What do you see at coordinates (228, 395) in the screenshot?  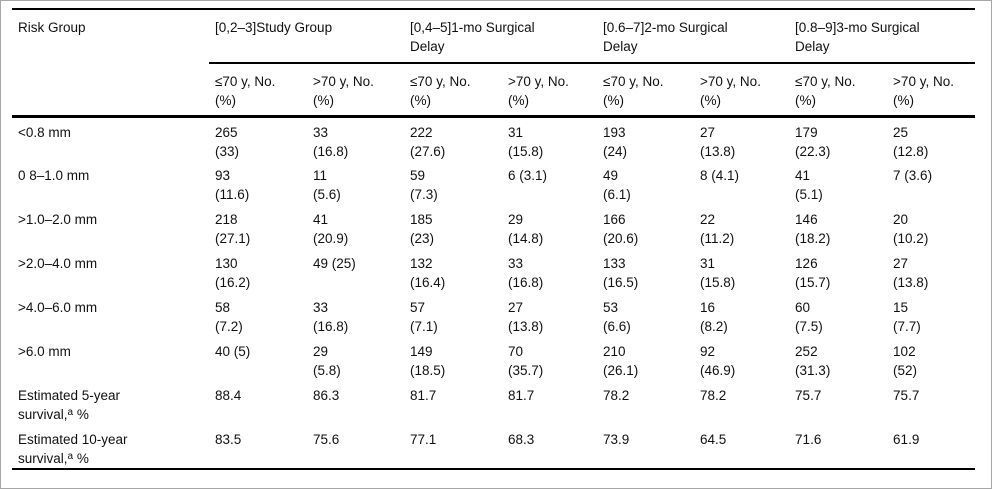 I see `table-cell: 88.4` at bounding box center [228, 395].